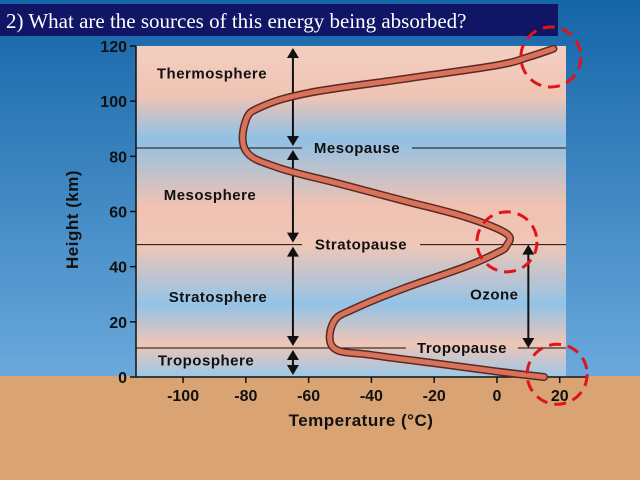  What do you see at coordinates (371, 396) in the screenshot?
I see `x-tick-label: -40` at bounding box center [371, 396].